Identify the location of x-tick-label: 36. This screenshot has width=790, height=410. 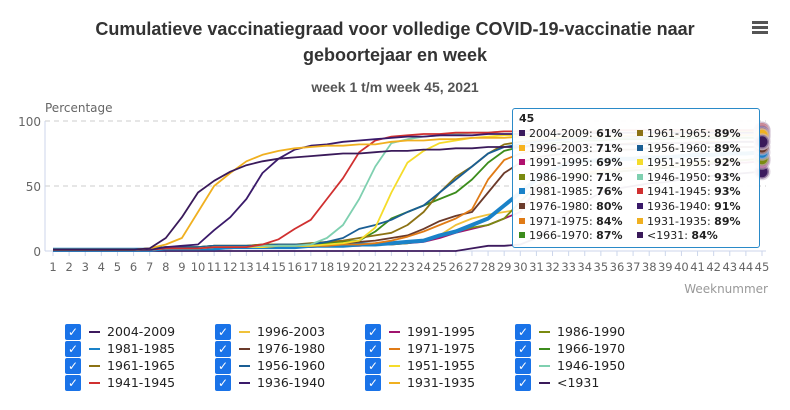
(617, 267).